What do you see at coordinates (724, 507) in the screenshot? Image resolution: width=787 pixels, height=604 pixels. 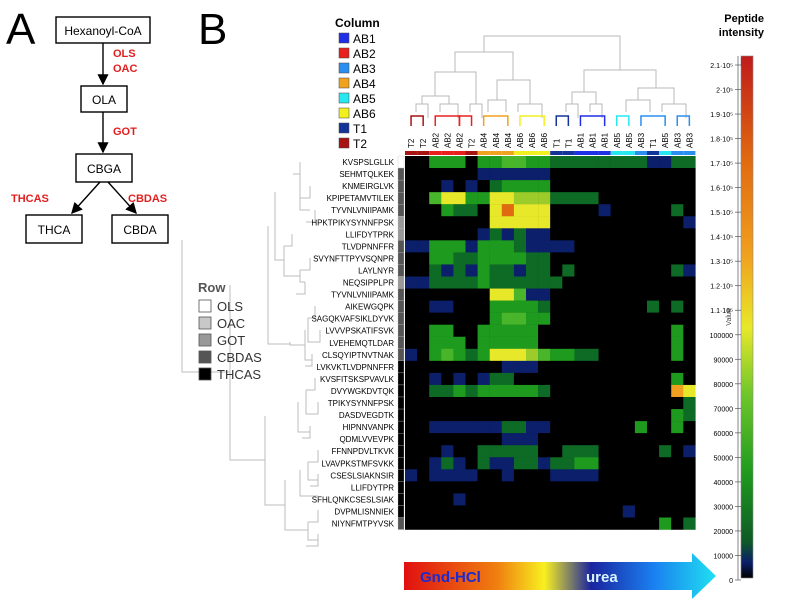 I see `colorbar-tick-label: 30000` at bounding box center [724, 507].